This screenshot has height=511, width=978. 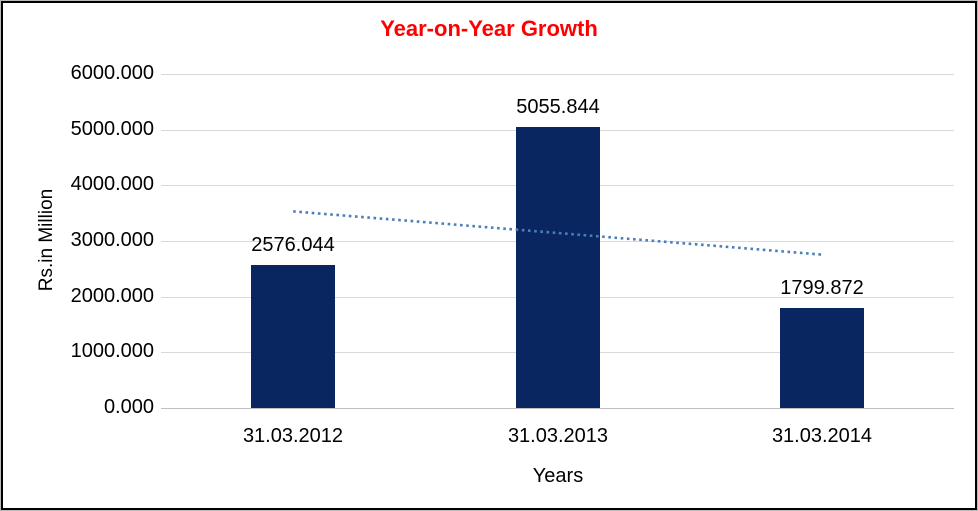 What do you see at coordinates (112, 73) in the screenshot?
I see `y-tick-label: 6000.000` at bounding box center [112, 73].